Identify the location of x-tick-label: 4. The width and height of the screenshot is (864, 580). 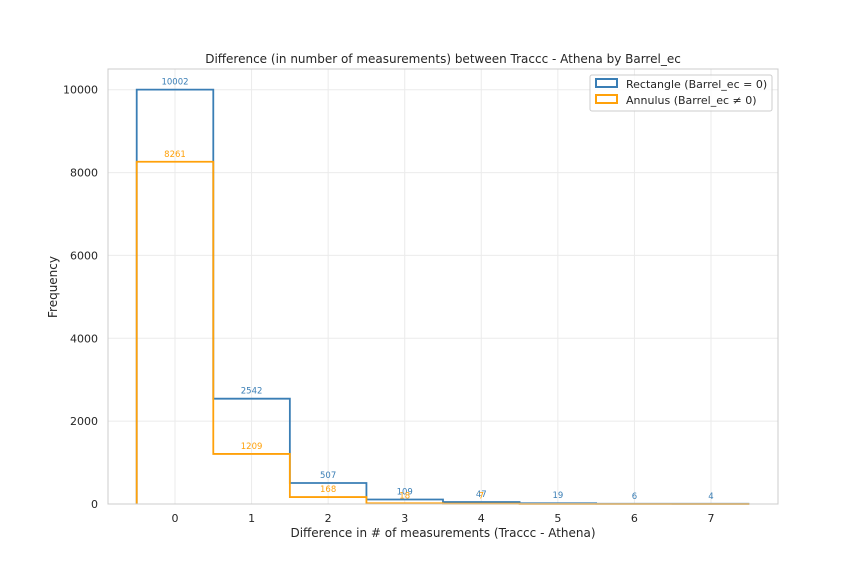
(481, 518).